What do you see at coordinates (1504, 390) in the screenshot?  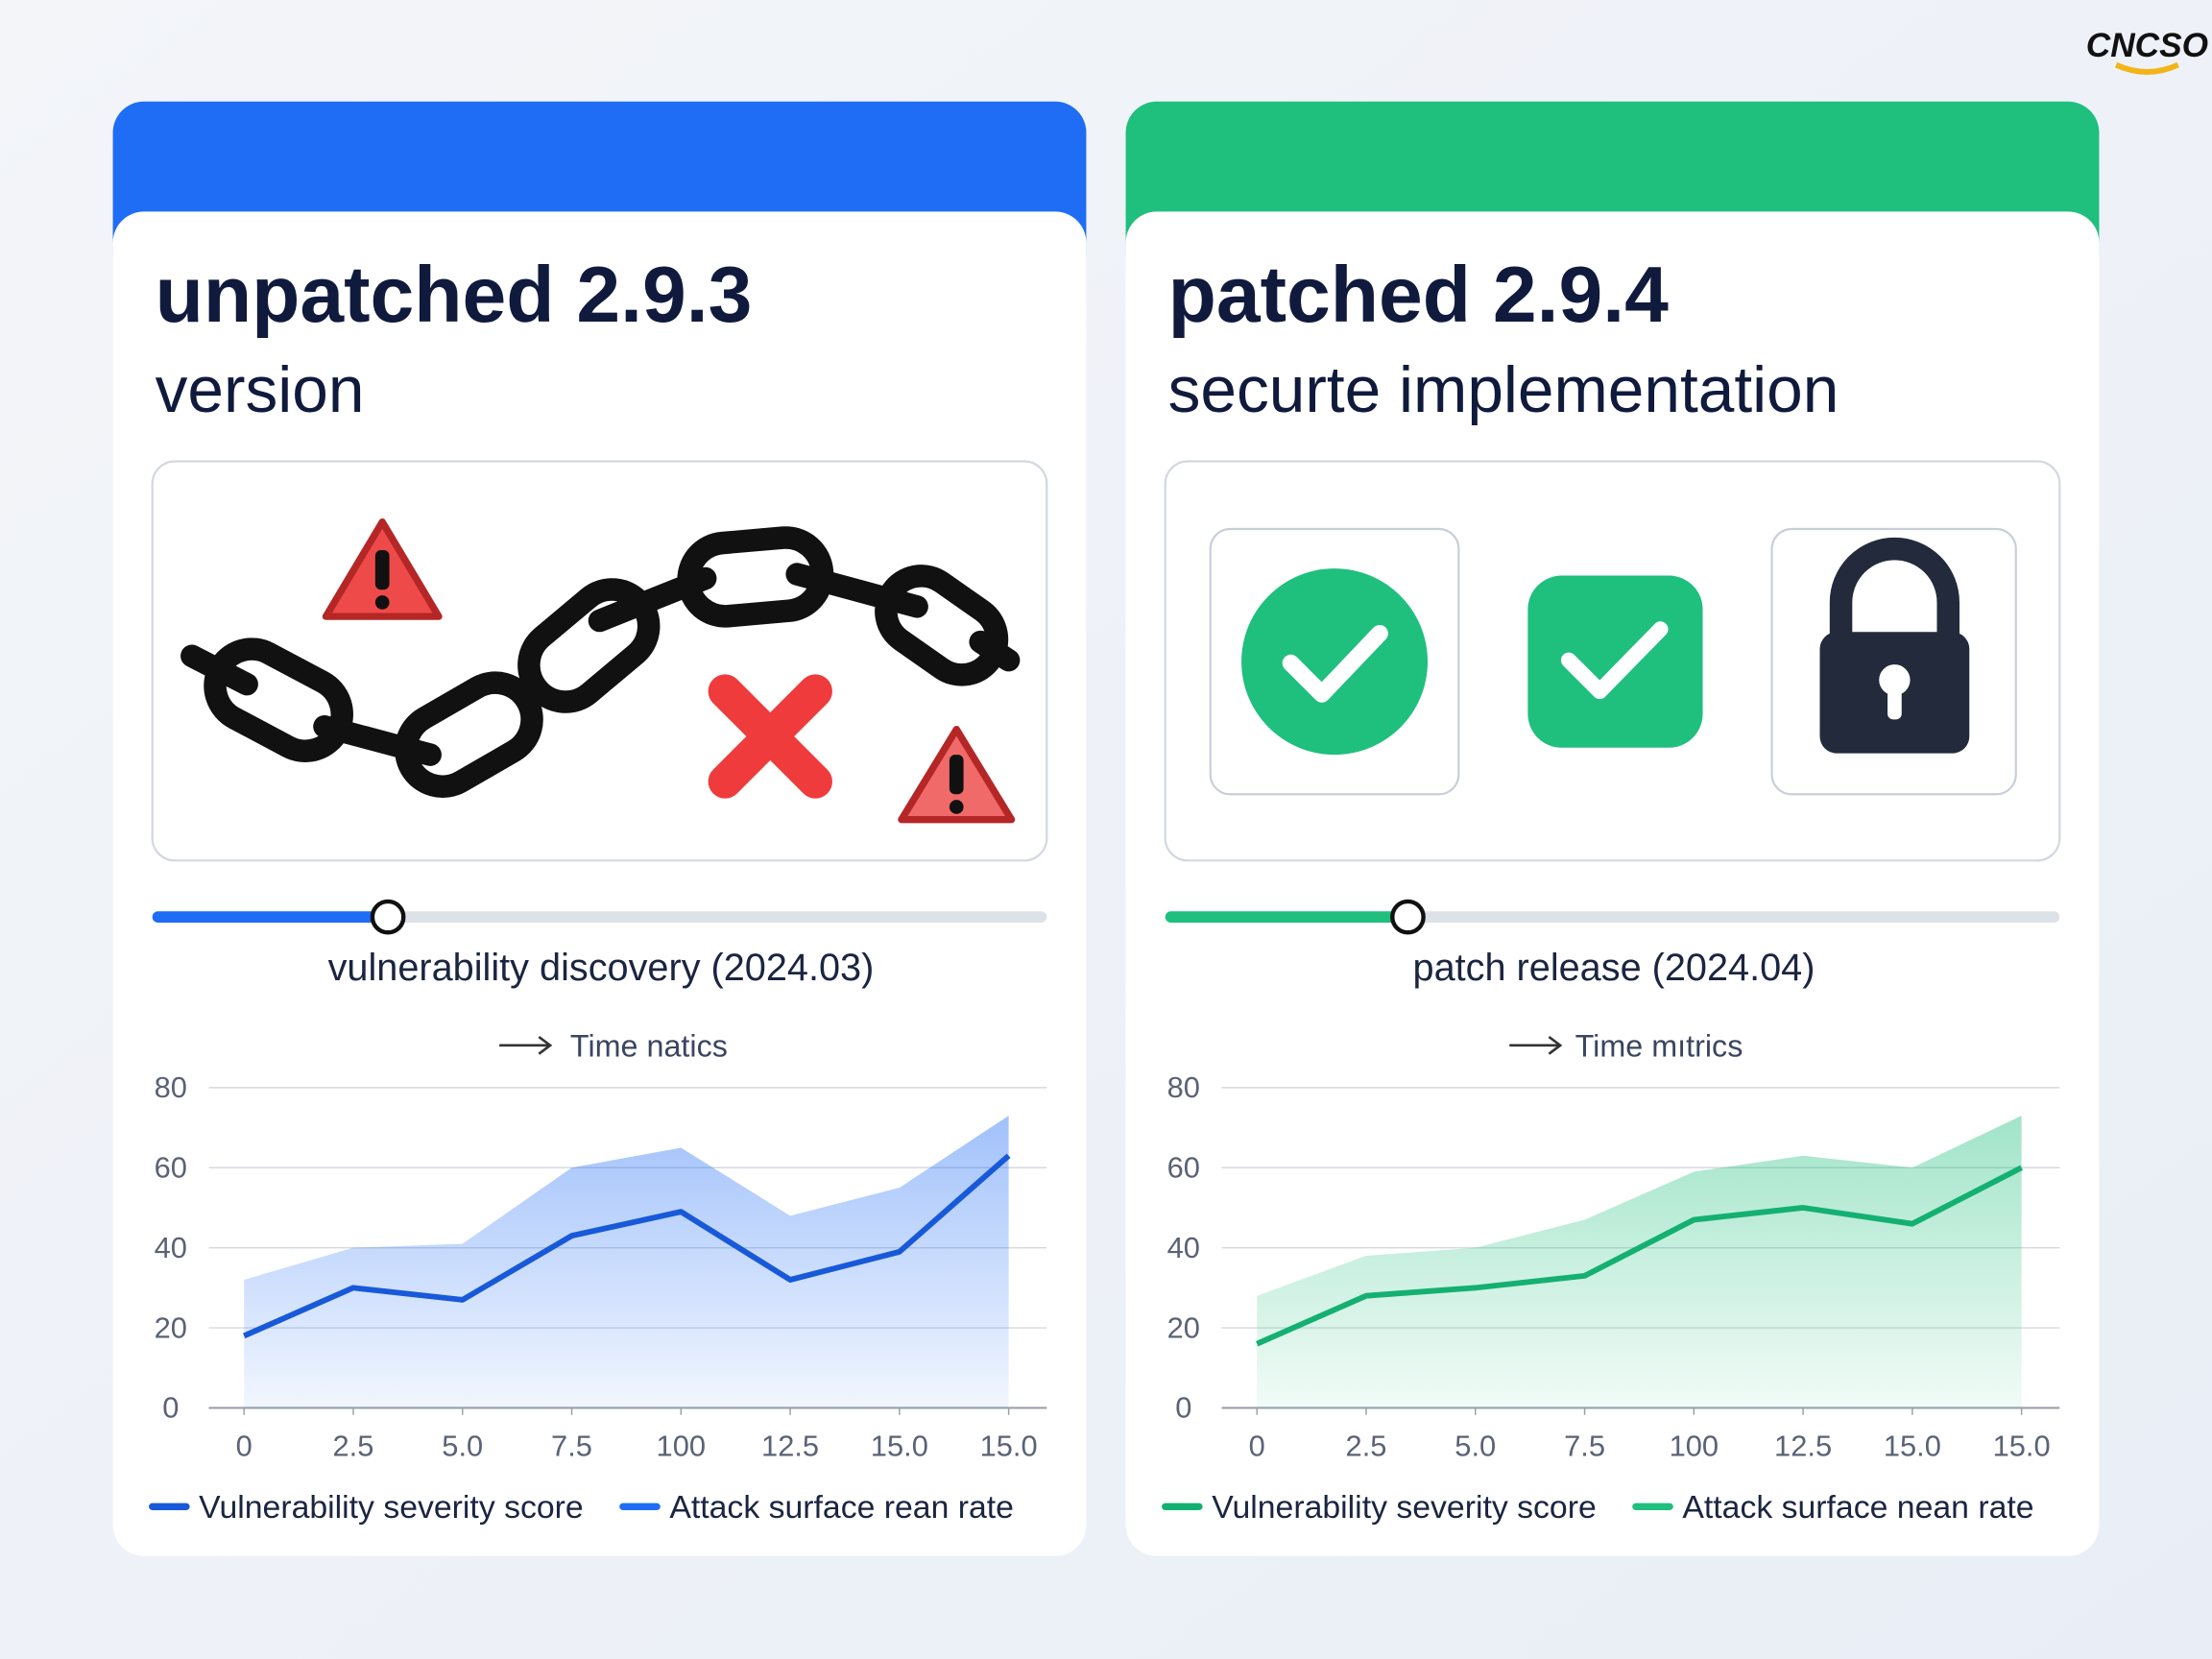 I see `card-subtitle: securte implementation` at bounding box center [1504, 390].